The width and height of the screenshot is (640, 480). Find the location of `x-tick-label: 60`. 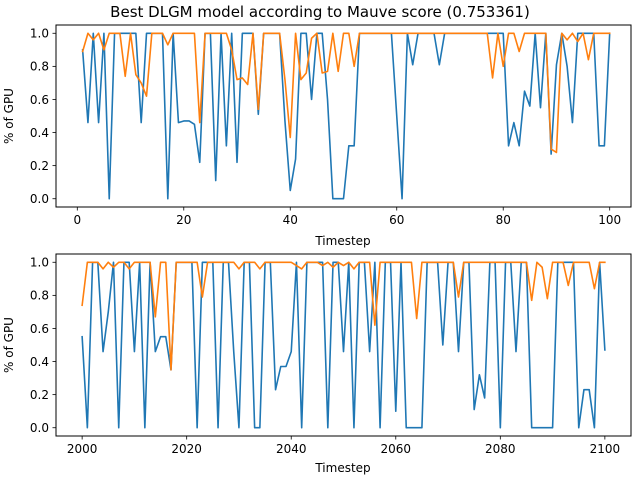

x-tick-label: 60 is located at coordinates (396, 220).